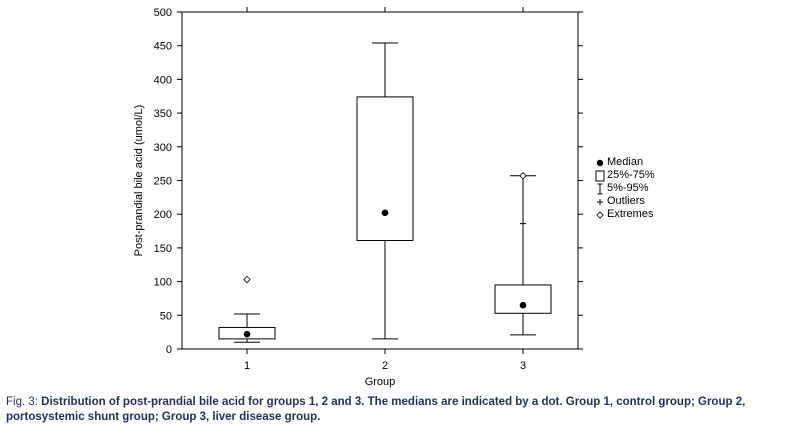  Describe the element at coordinates (163, 249) in the screenshot. I see `y-tick-label: 150` at that location.